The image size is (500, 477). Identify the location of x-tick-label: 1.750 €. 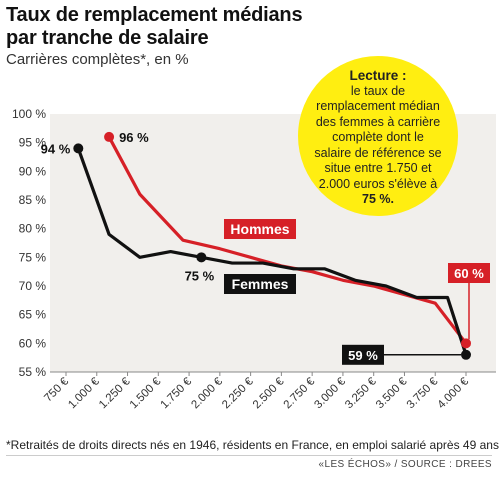
(177, 393).